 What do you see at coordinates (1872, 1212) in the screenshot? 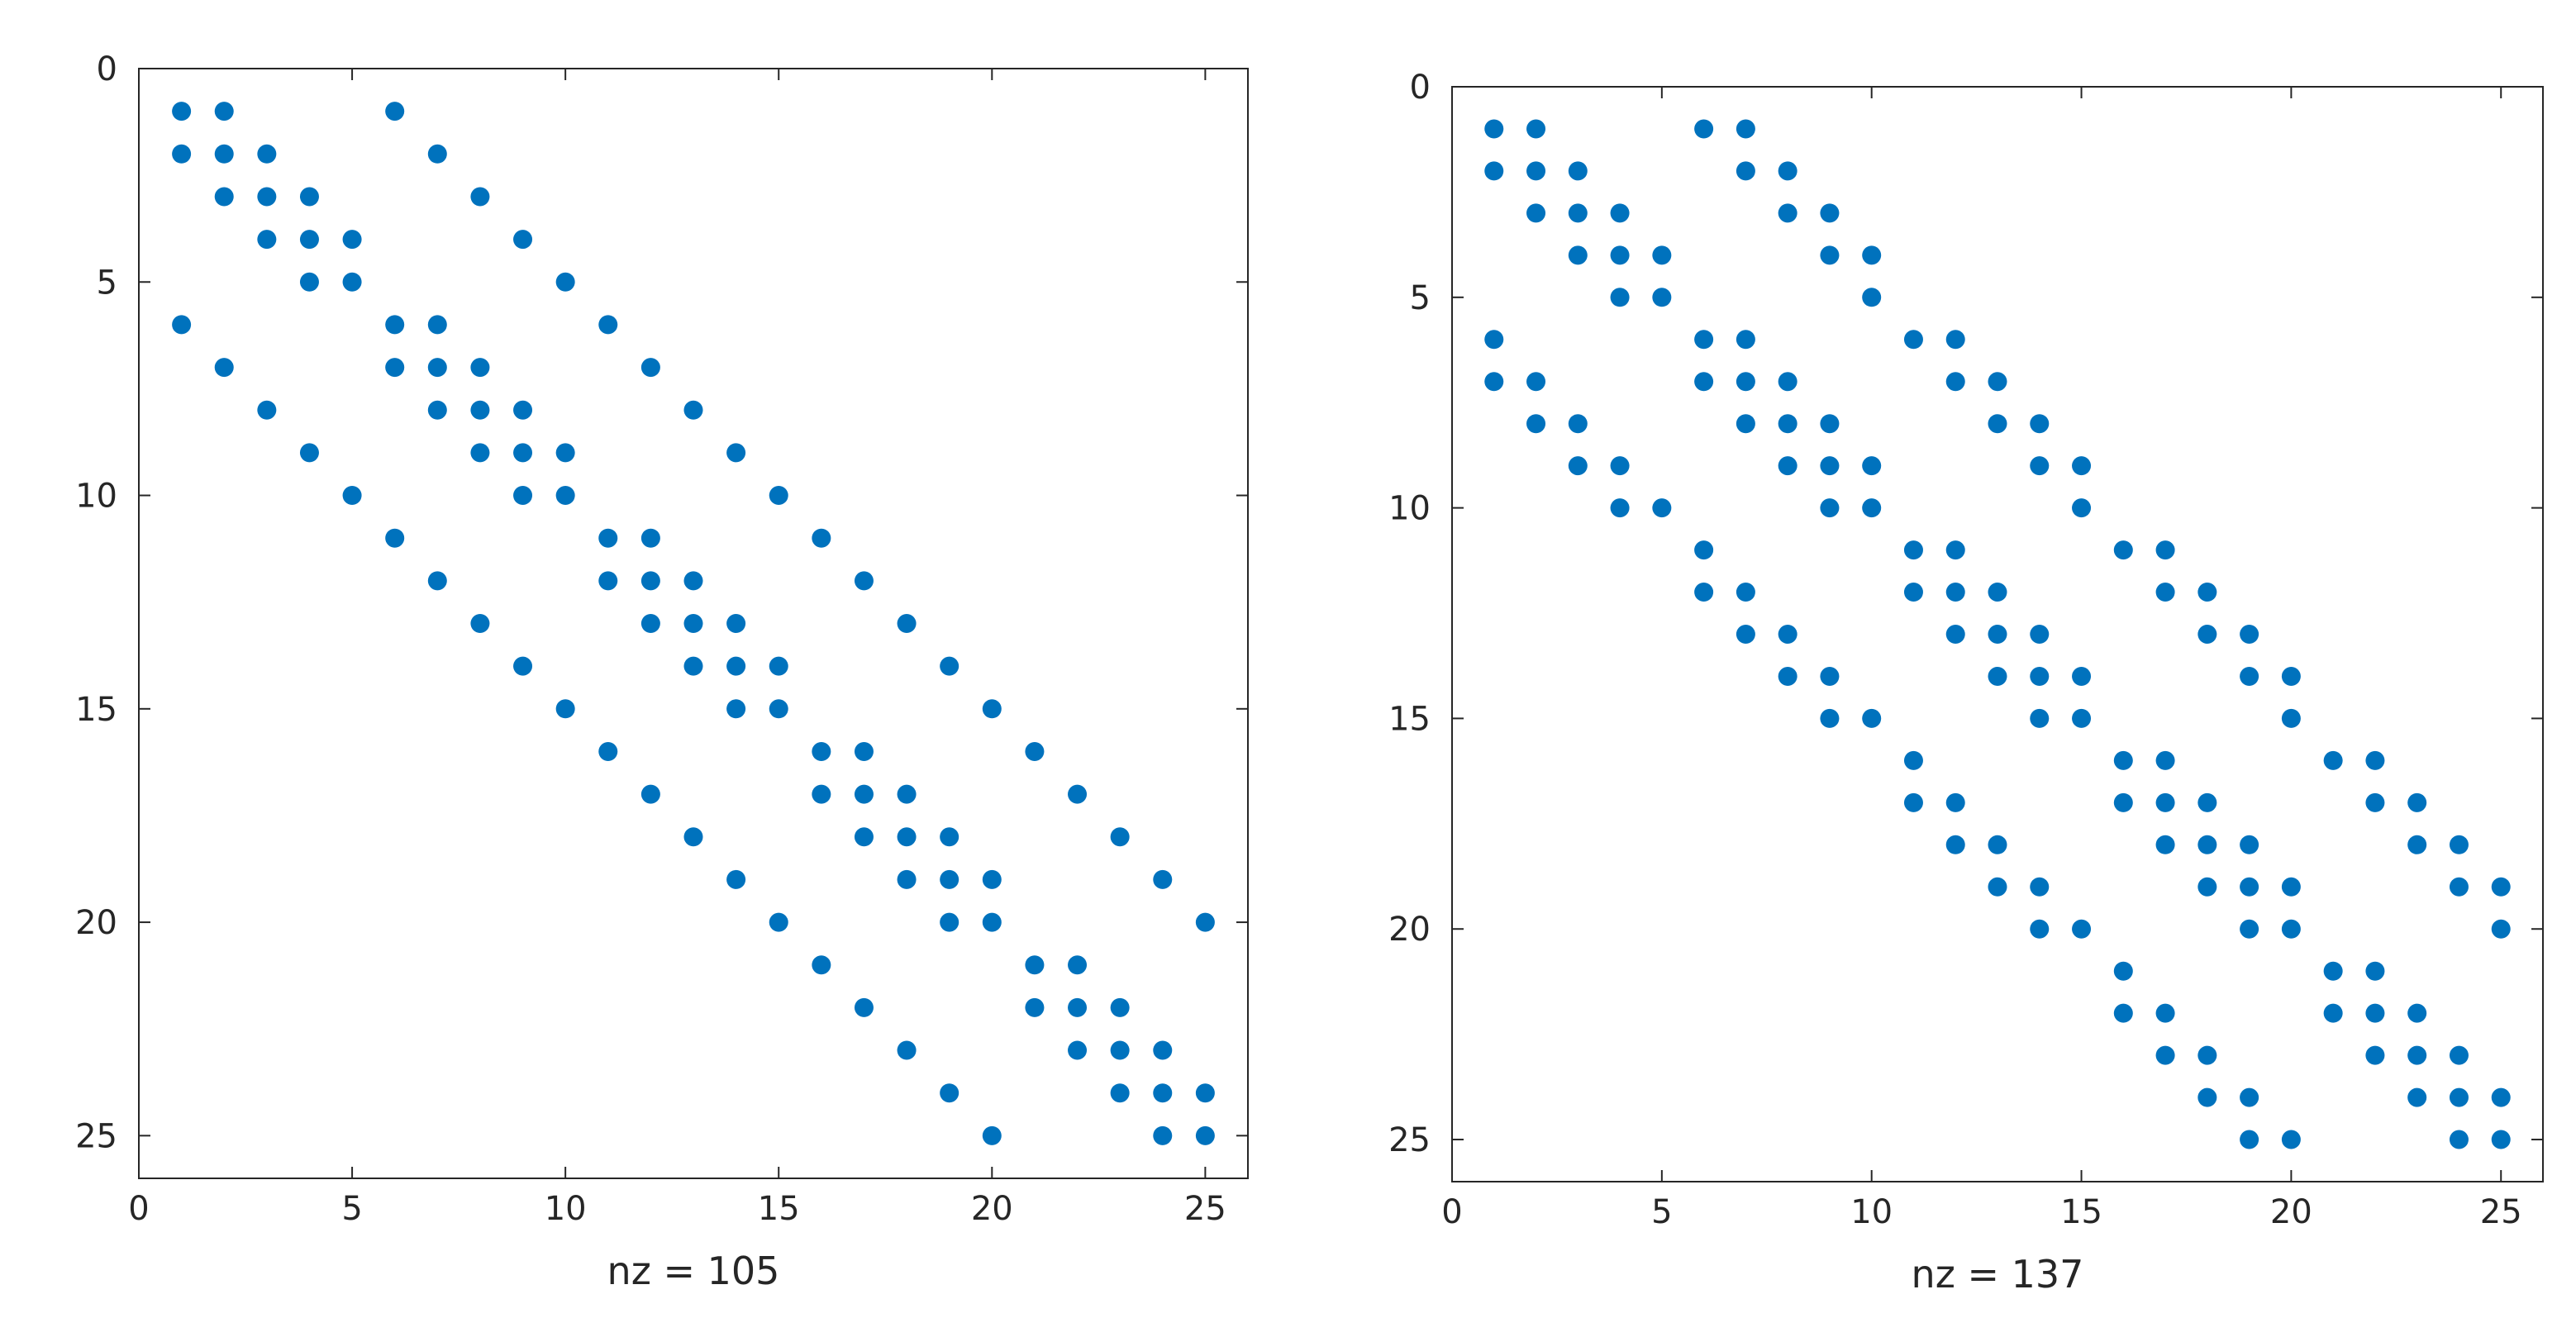
I see `x-tick-label: 10` at bounding box center [1872, 1212].